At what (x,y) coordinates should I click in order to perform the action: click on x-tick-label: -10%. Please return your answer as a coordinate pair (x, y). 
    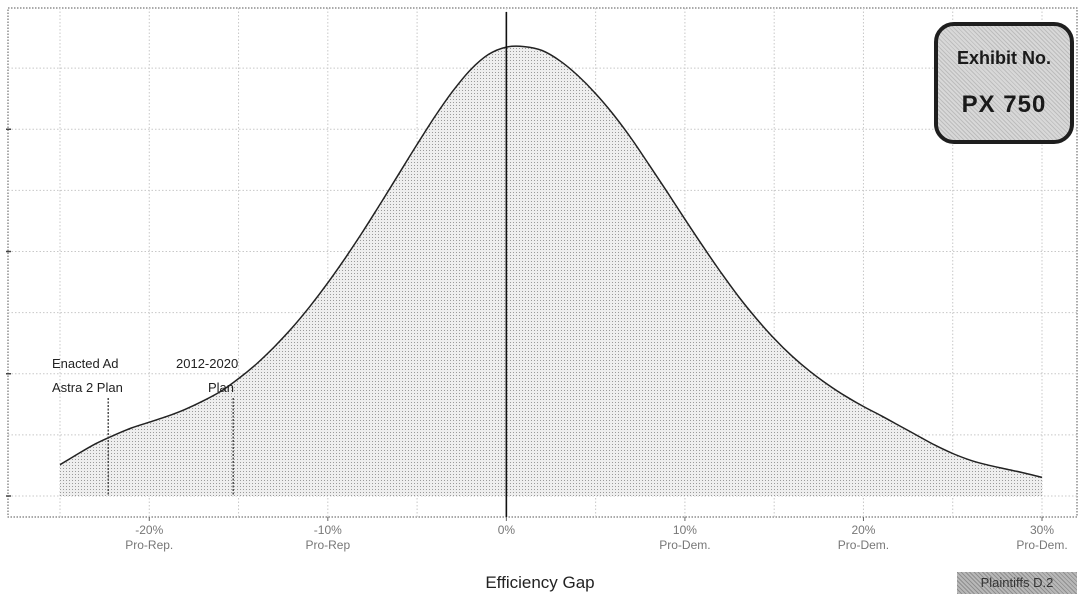
    Looking at the image, I should click on (328, 530).